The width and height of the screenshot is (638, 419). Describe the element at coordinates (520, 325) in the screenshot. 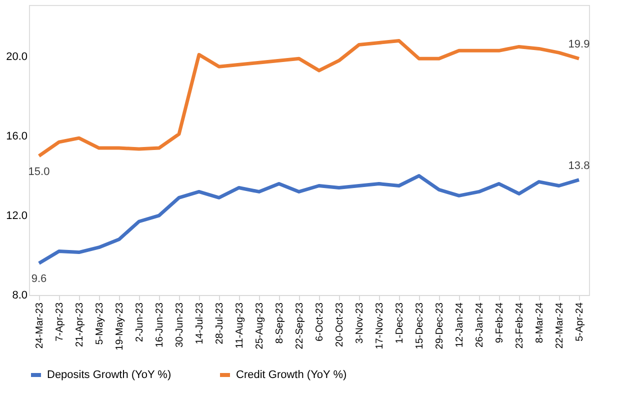

I see `x-tick-label: 23-Feb-24` at that location.